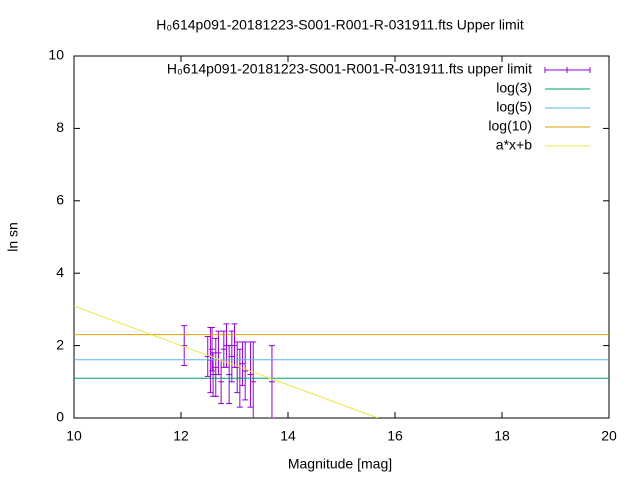  I want to click on x-tick-label: 20, so click(609, 436).